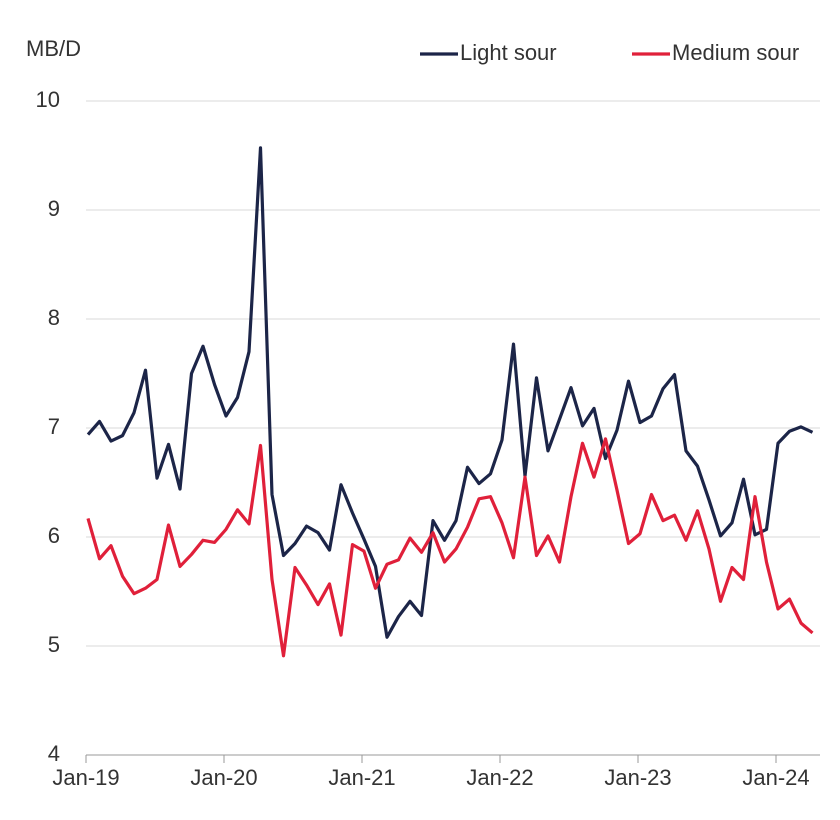 The image size is (840, 820). Describe the element at coordinates (637, 777) in the screenshot. I see `x-tick-label: Jan-23` at that location.